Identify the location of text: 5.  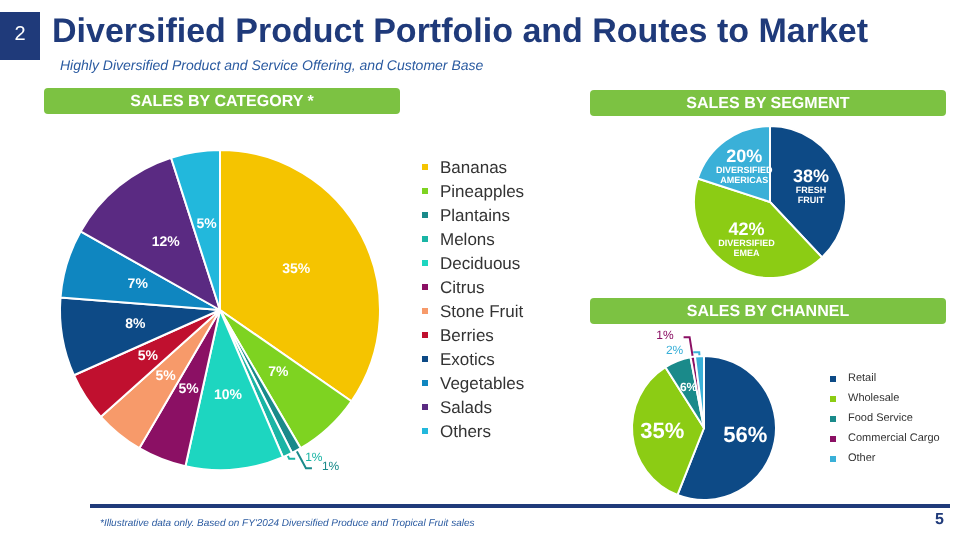
(939, 519).